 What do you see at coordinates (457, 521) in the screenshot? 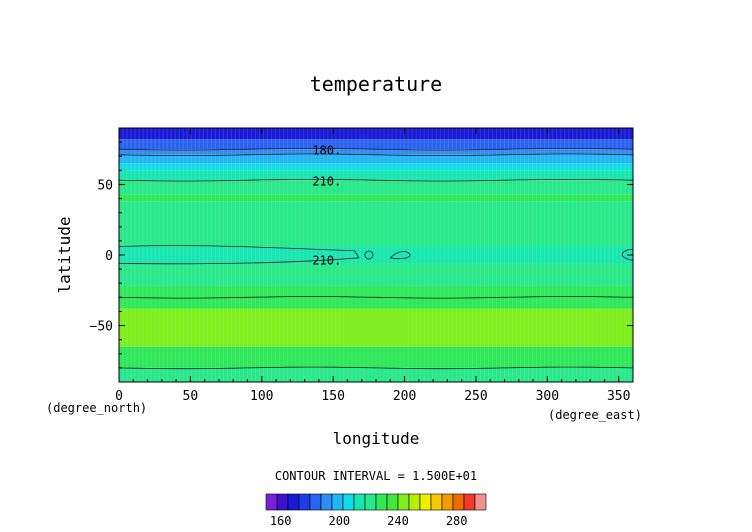
I see `colorbar-tick-label: 280` at bounding box center [457, 521].